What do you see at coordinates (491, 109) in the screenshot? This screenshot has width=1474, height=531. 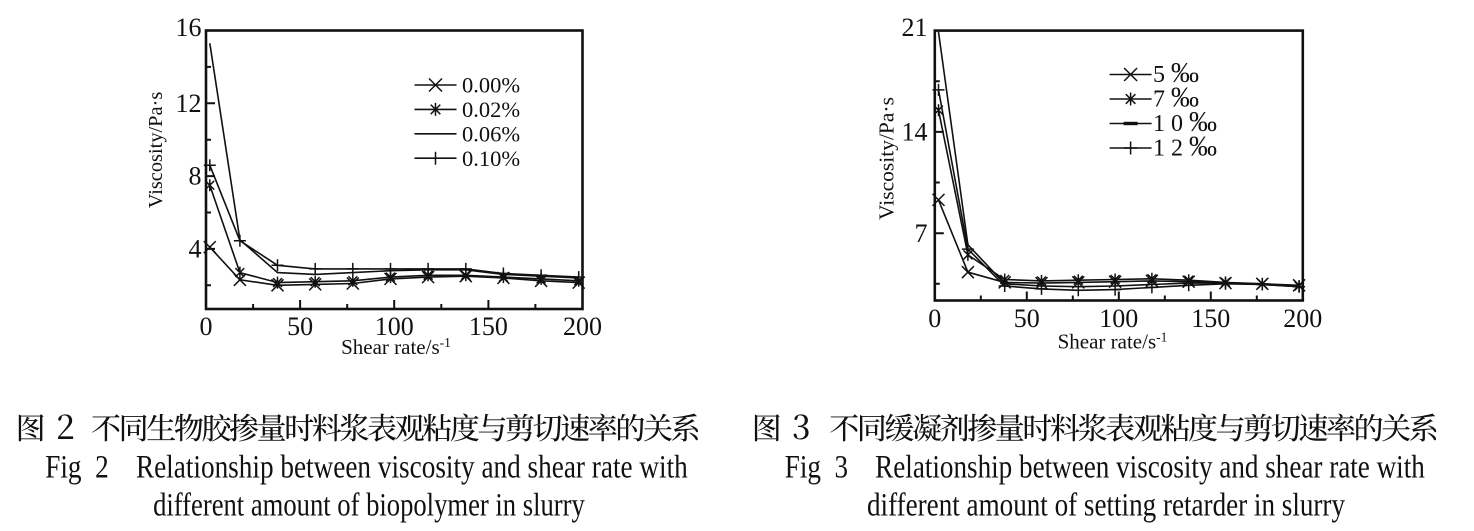 I see `svg-text: 0.02%` at bounding box center [491, 109].